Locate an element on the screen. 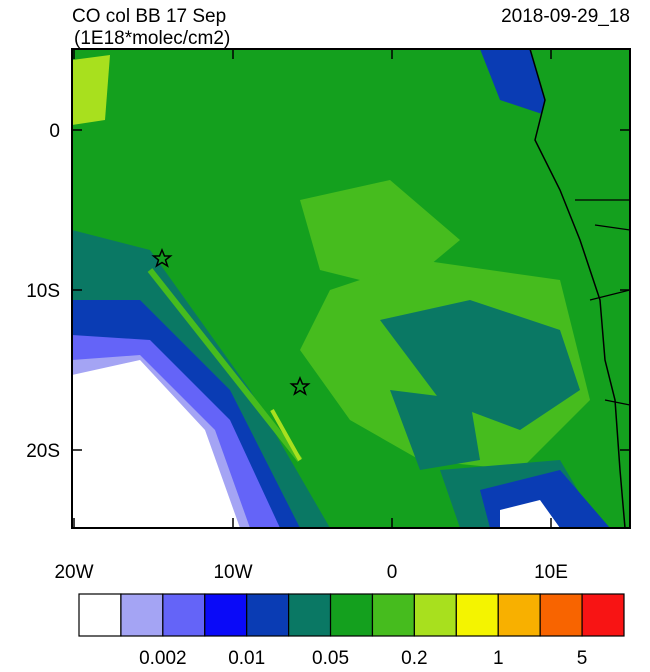 This screenshot has width=650, height=672. units: (1E18*molec/cm2) is located at coordinates (152, 38).